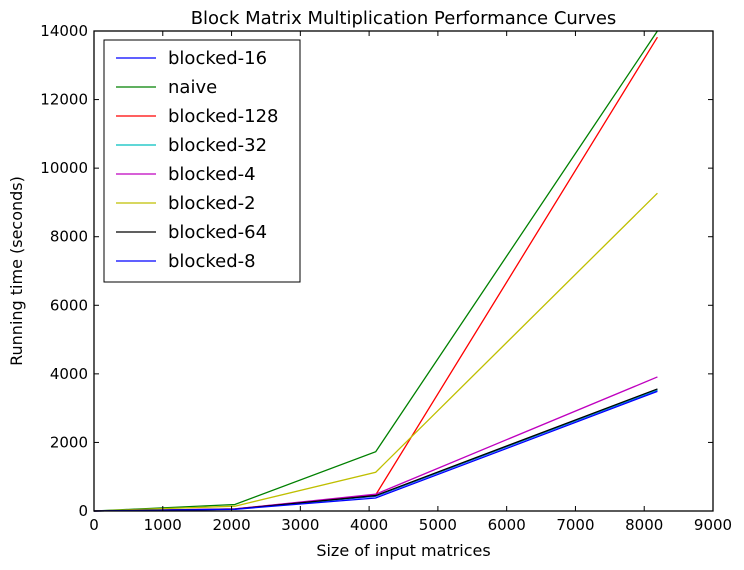  What do you see at coordinates (163, 525) in the screenshot?
I see `x-tick-label: 1000` at bounding box center [163, 525].